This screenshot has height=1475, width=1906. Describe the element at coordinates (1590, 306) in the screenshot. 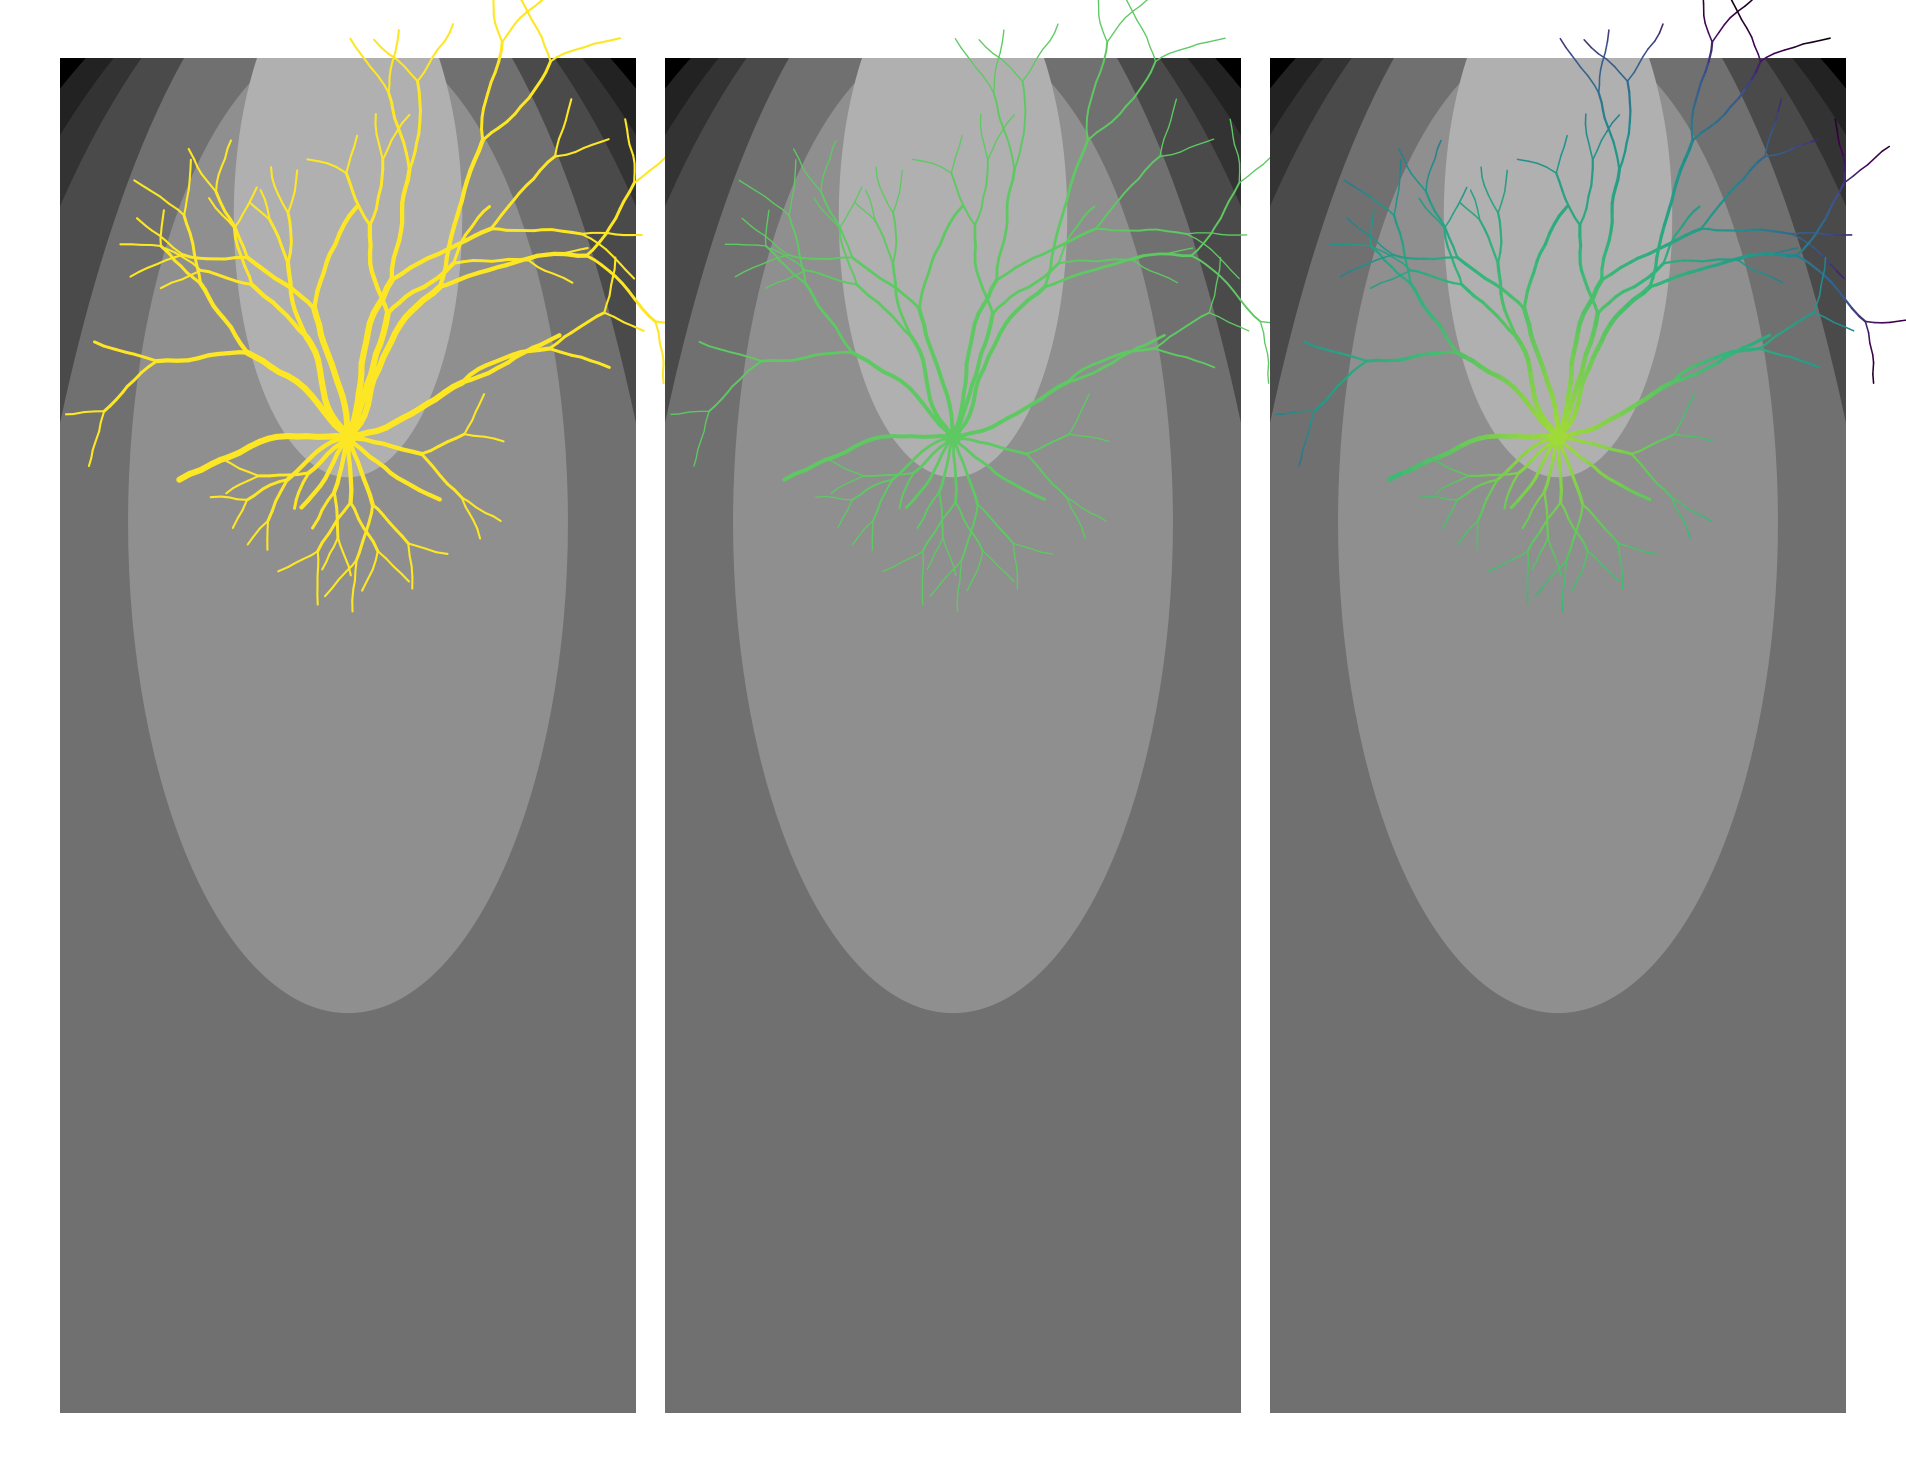

I see `neuron` at that location.